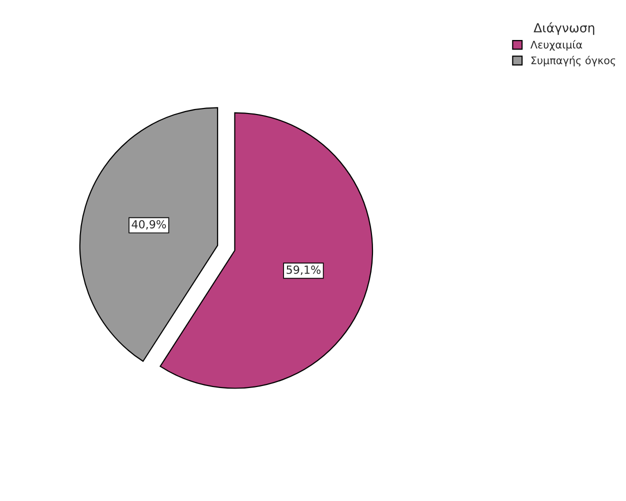  Describe the element at coordinates (573, 61) in the screenshot. I see `legend-label: Συμπαγής όγκος` at that location.